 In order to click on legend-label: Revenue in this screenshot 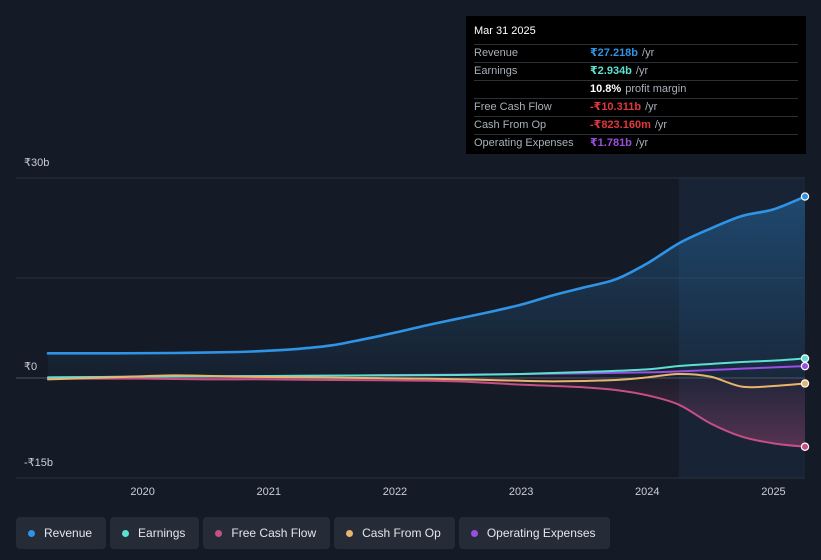, I will do `click(68, 533)`.